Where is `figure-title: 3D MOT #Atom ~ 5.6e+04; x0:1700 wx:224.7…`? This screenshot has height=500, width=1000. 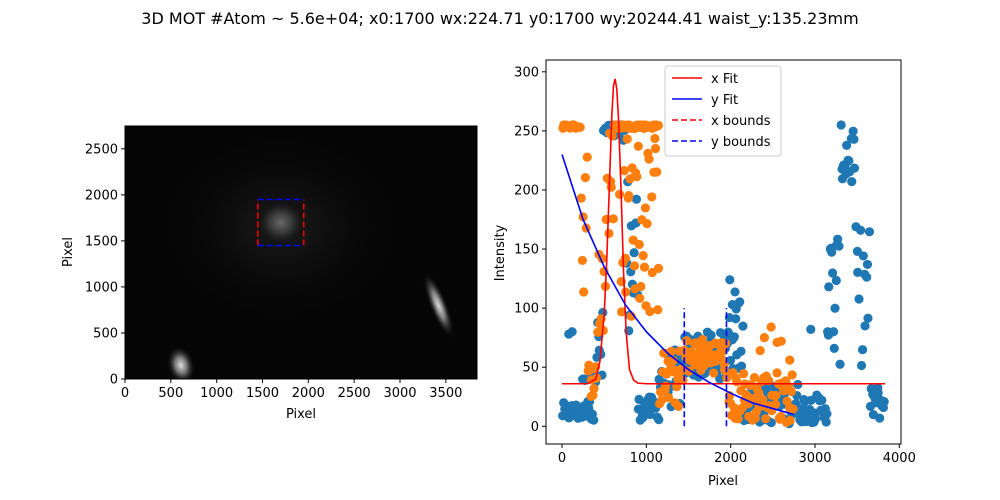
figure-title: 3D MOT #Atom ~ 5.6e+04; x0:1700 wx:224.7… is located at coordinates (499, 19).